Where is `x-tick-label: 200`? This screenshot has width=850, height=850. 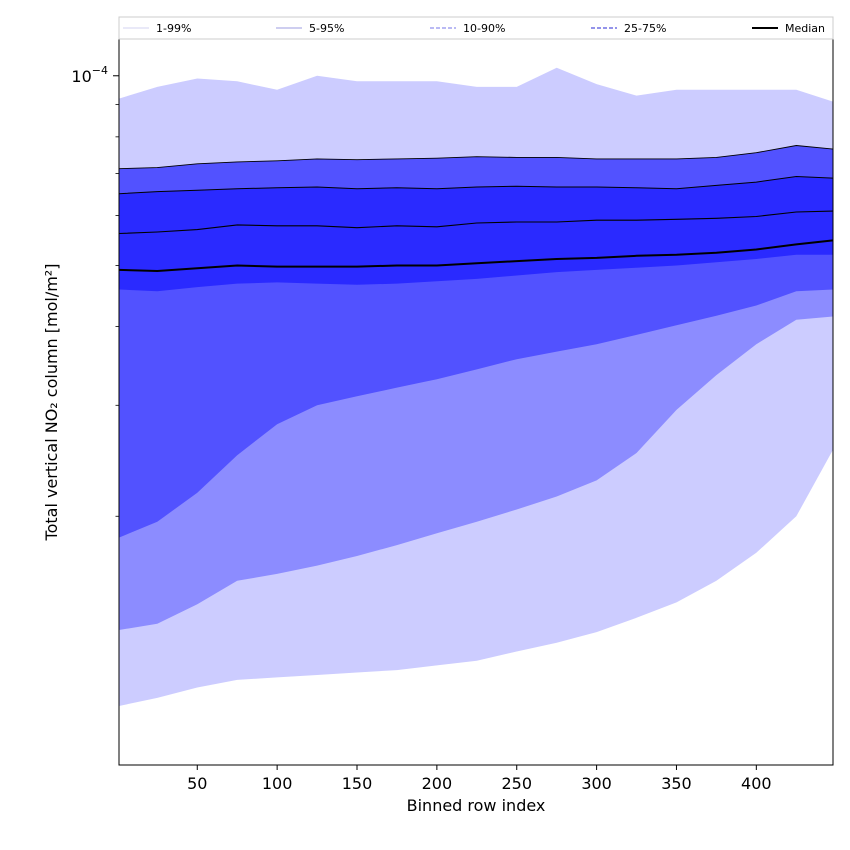
x-tick-label: 200 is located at coordinates (437, 783).